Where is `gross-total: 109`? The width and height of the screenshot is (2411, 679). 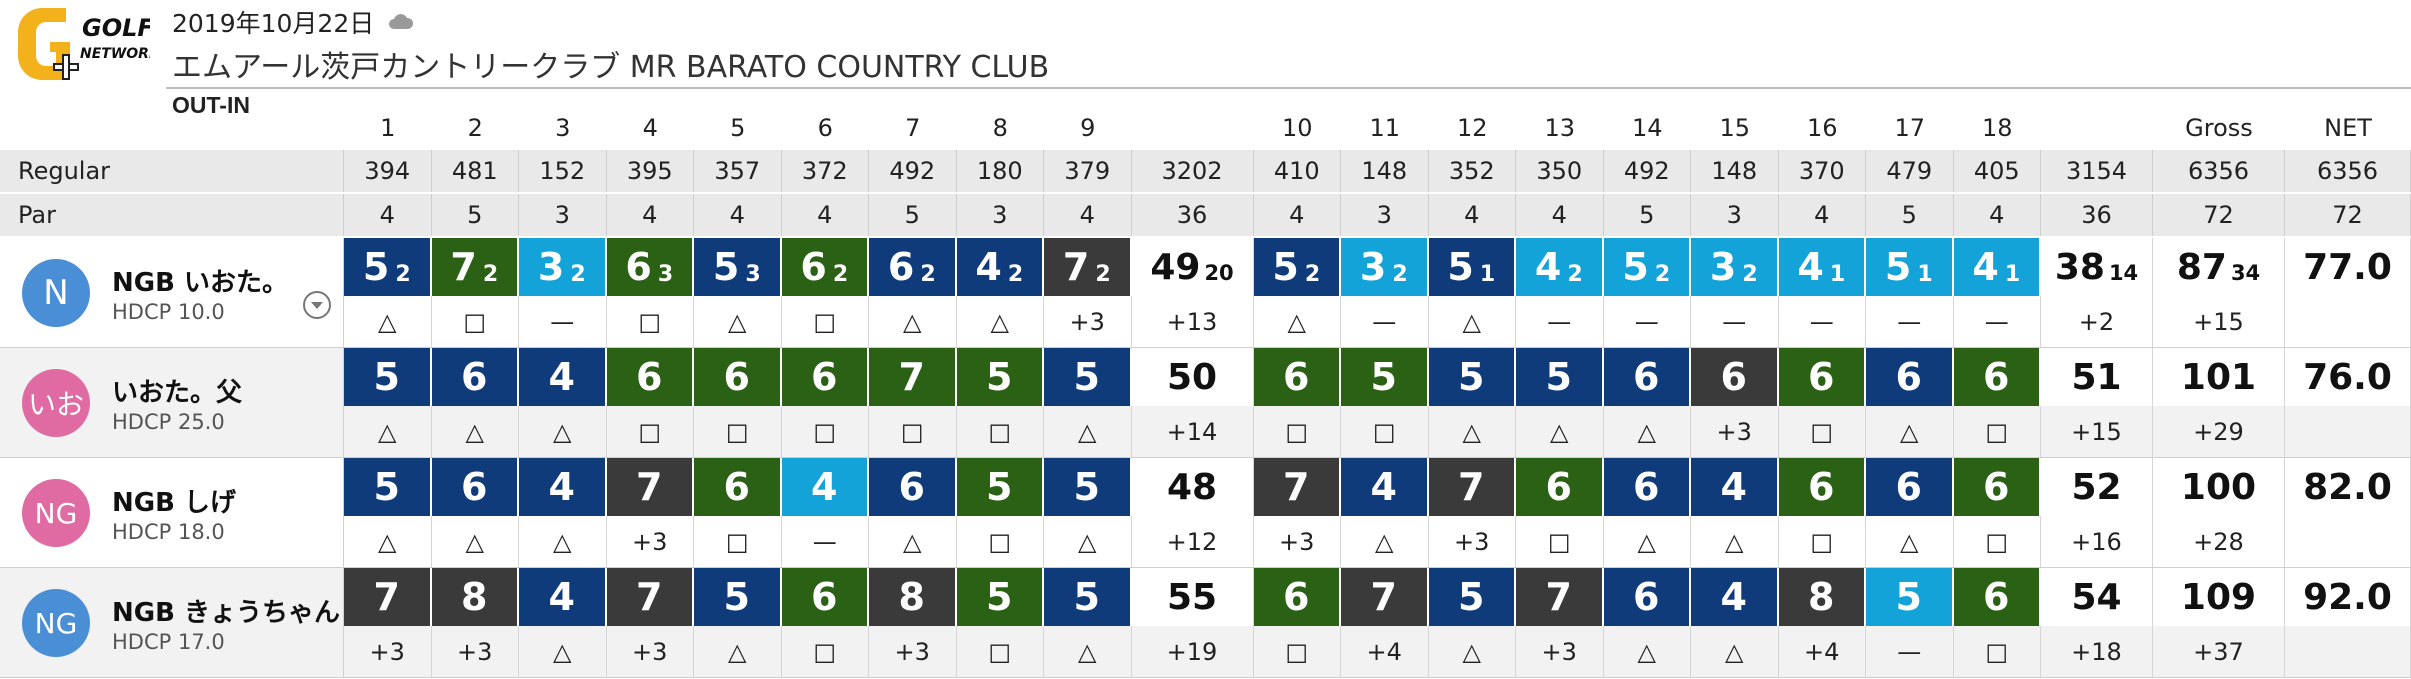
gross-total: 109 is located at coordinates (2219, 597).